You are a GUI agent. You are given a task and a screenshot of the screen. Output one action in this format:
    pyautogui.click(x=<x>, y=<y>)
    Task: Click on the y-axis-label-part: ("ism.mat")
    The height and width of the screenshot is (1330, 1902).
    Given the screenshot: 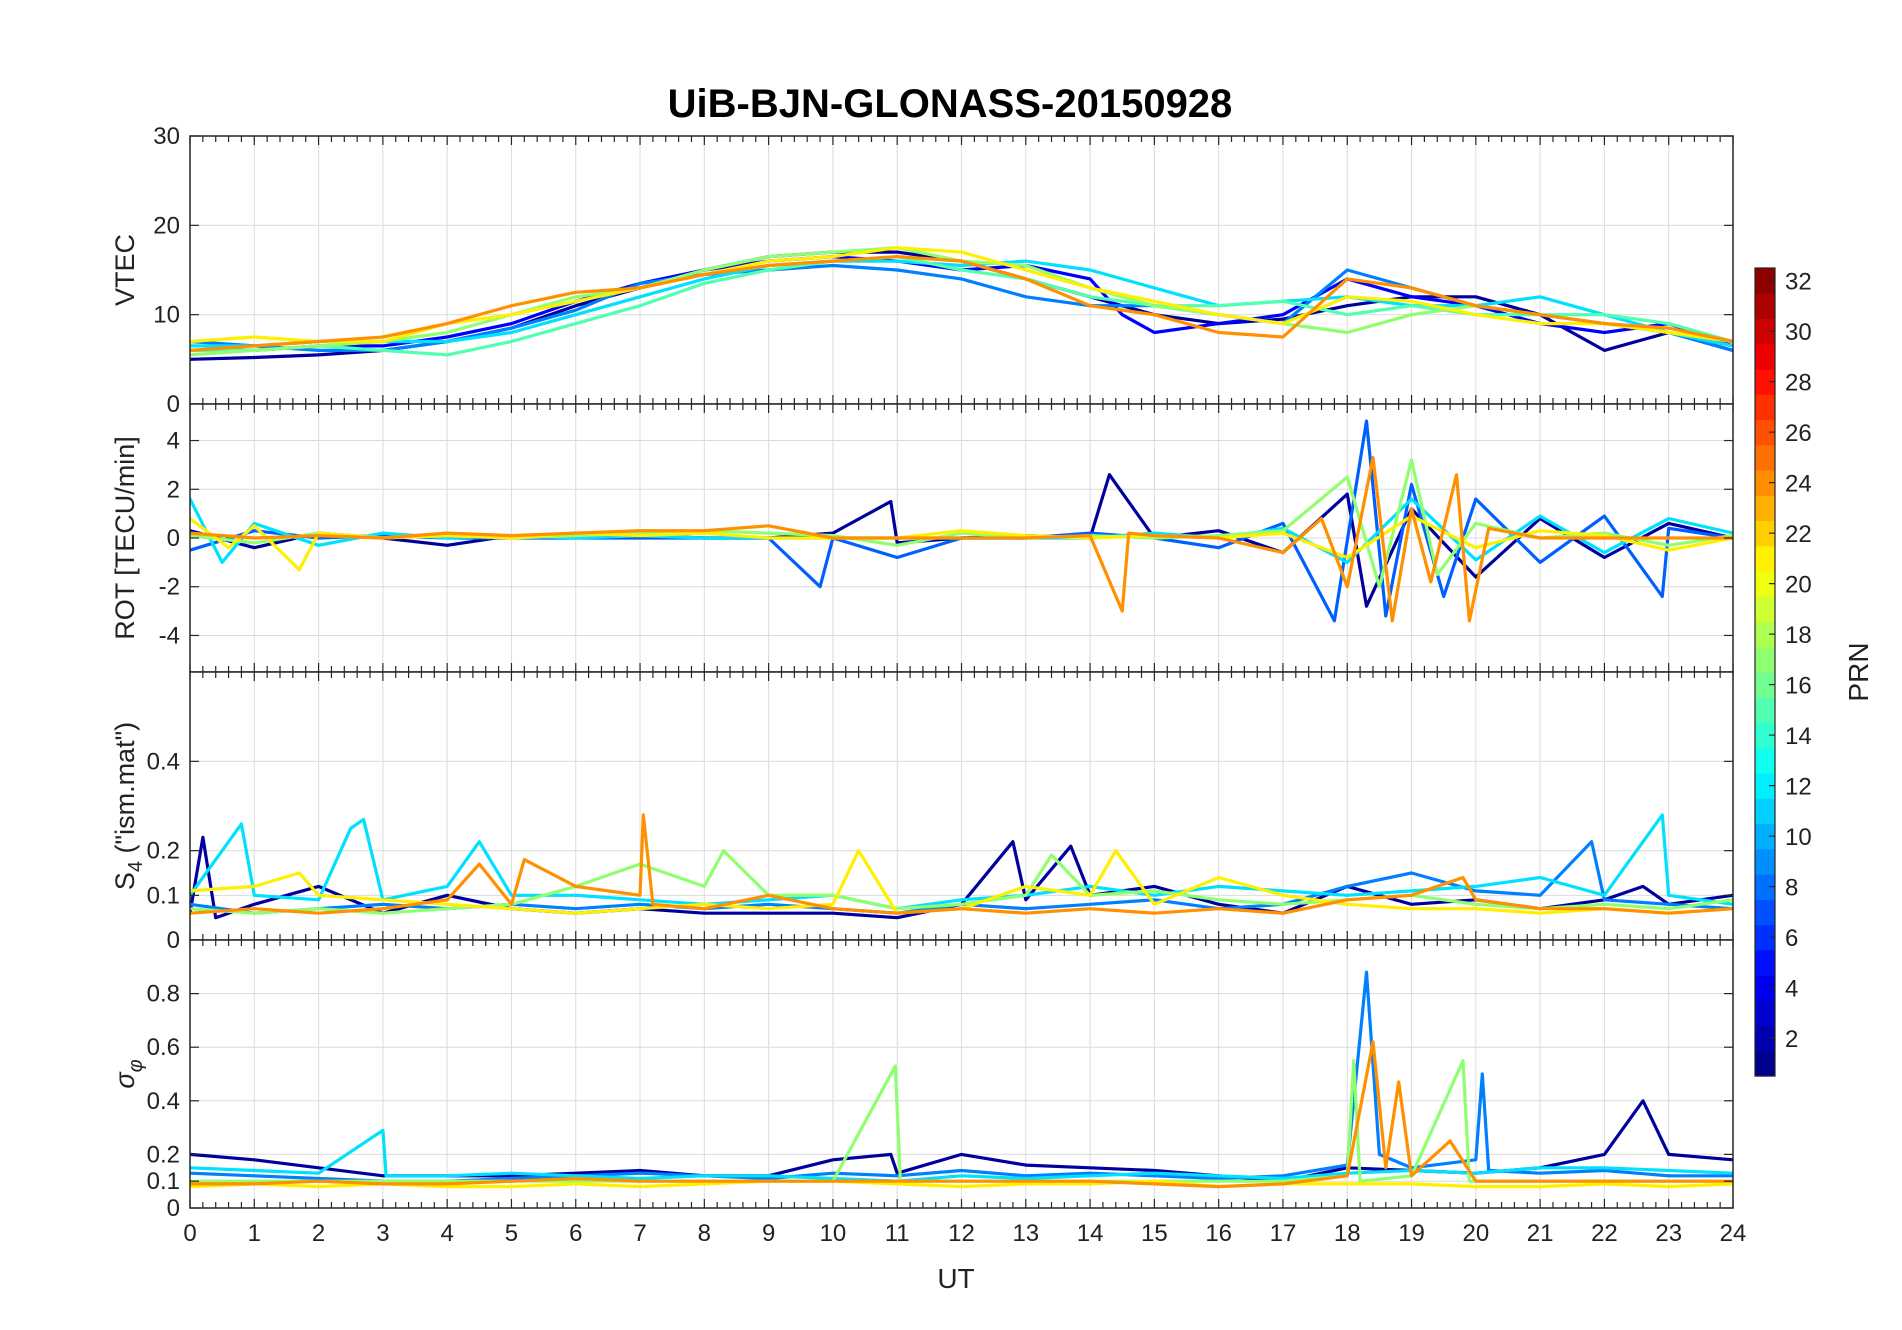 What is the action you would take?
    pyautogui.click(x=125, y=791)
    